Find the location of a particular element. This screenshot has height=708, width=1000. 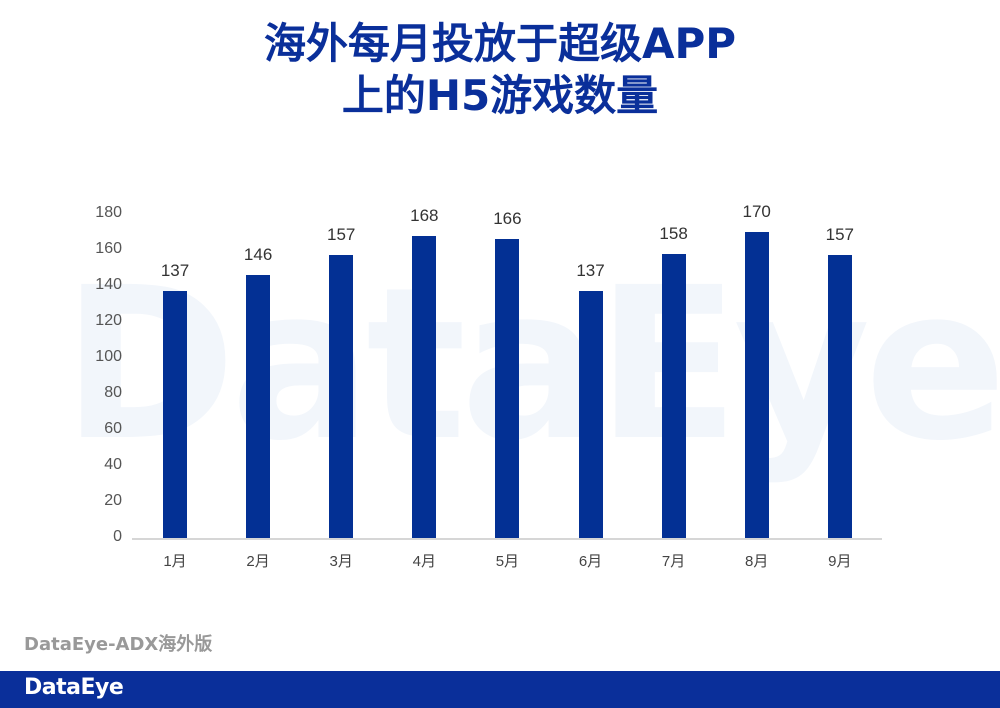

x-tick-label: 1月 is located at coordinates (175, 561).